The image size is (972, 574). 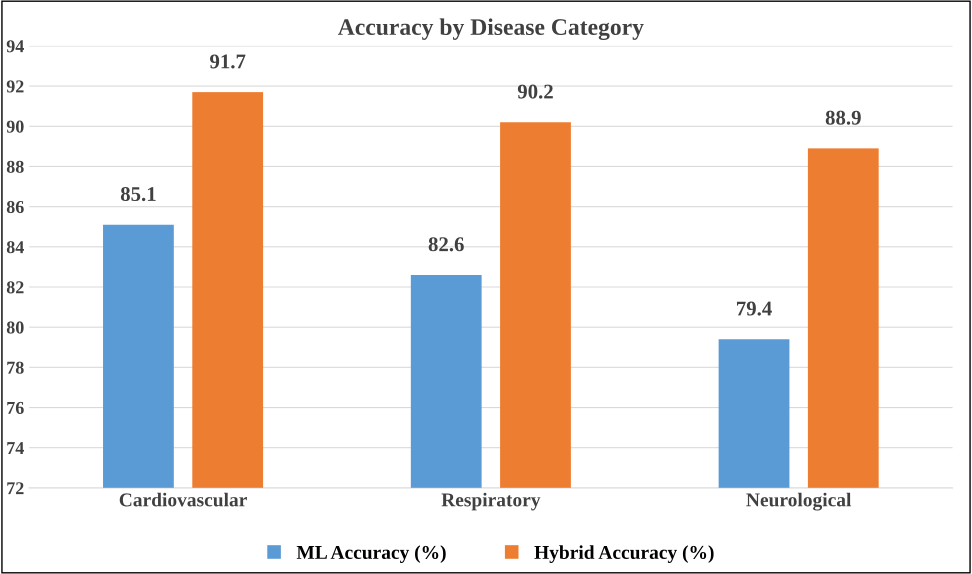 What do you see at coordinates (624, 554) in the screenshot?
I see `legend-label: Hybrid Accuracy (%)` at bounding box center [624, 554].